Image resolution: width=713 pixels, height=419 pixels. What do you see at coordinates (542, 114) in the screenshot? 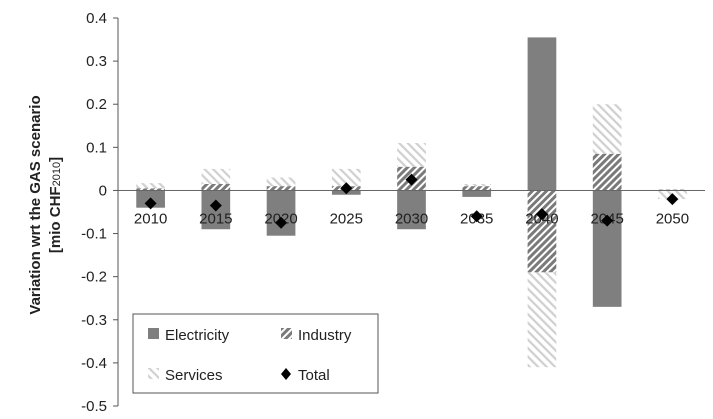
I see `bar-electricity-2040` at bounding box center [542, 114].